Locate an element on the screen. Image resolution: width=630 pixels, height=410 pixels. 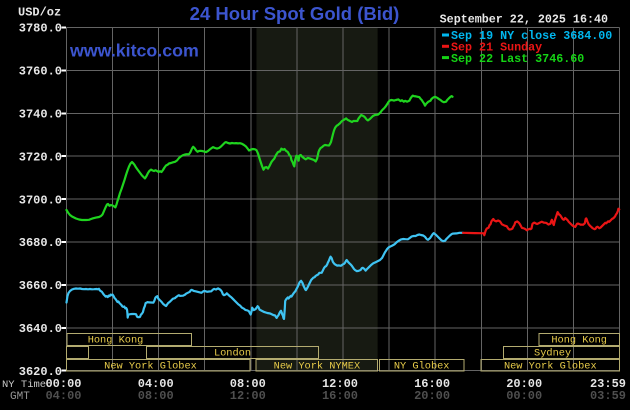
svg-text: September 22, 2025 16:40 is located at coordinates (524, 20).